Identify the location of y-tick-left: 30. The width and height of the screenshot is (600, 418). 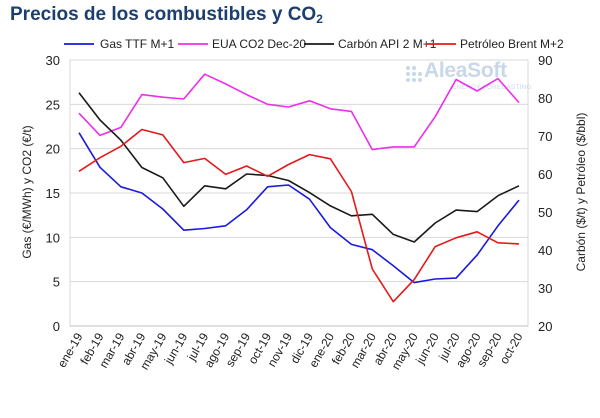
(53, 60).